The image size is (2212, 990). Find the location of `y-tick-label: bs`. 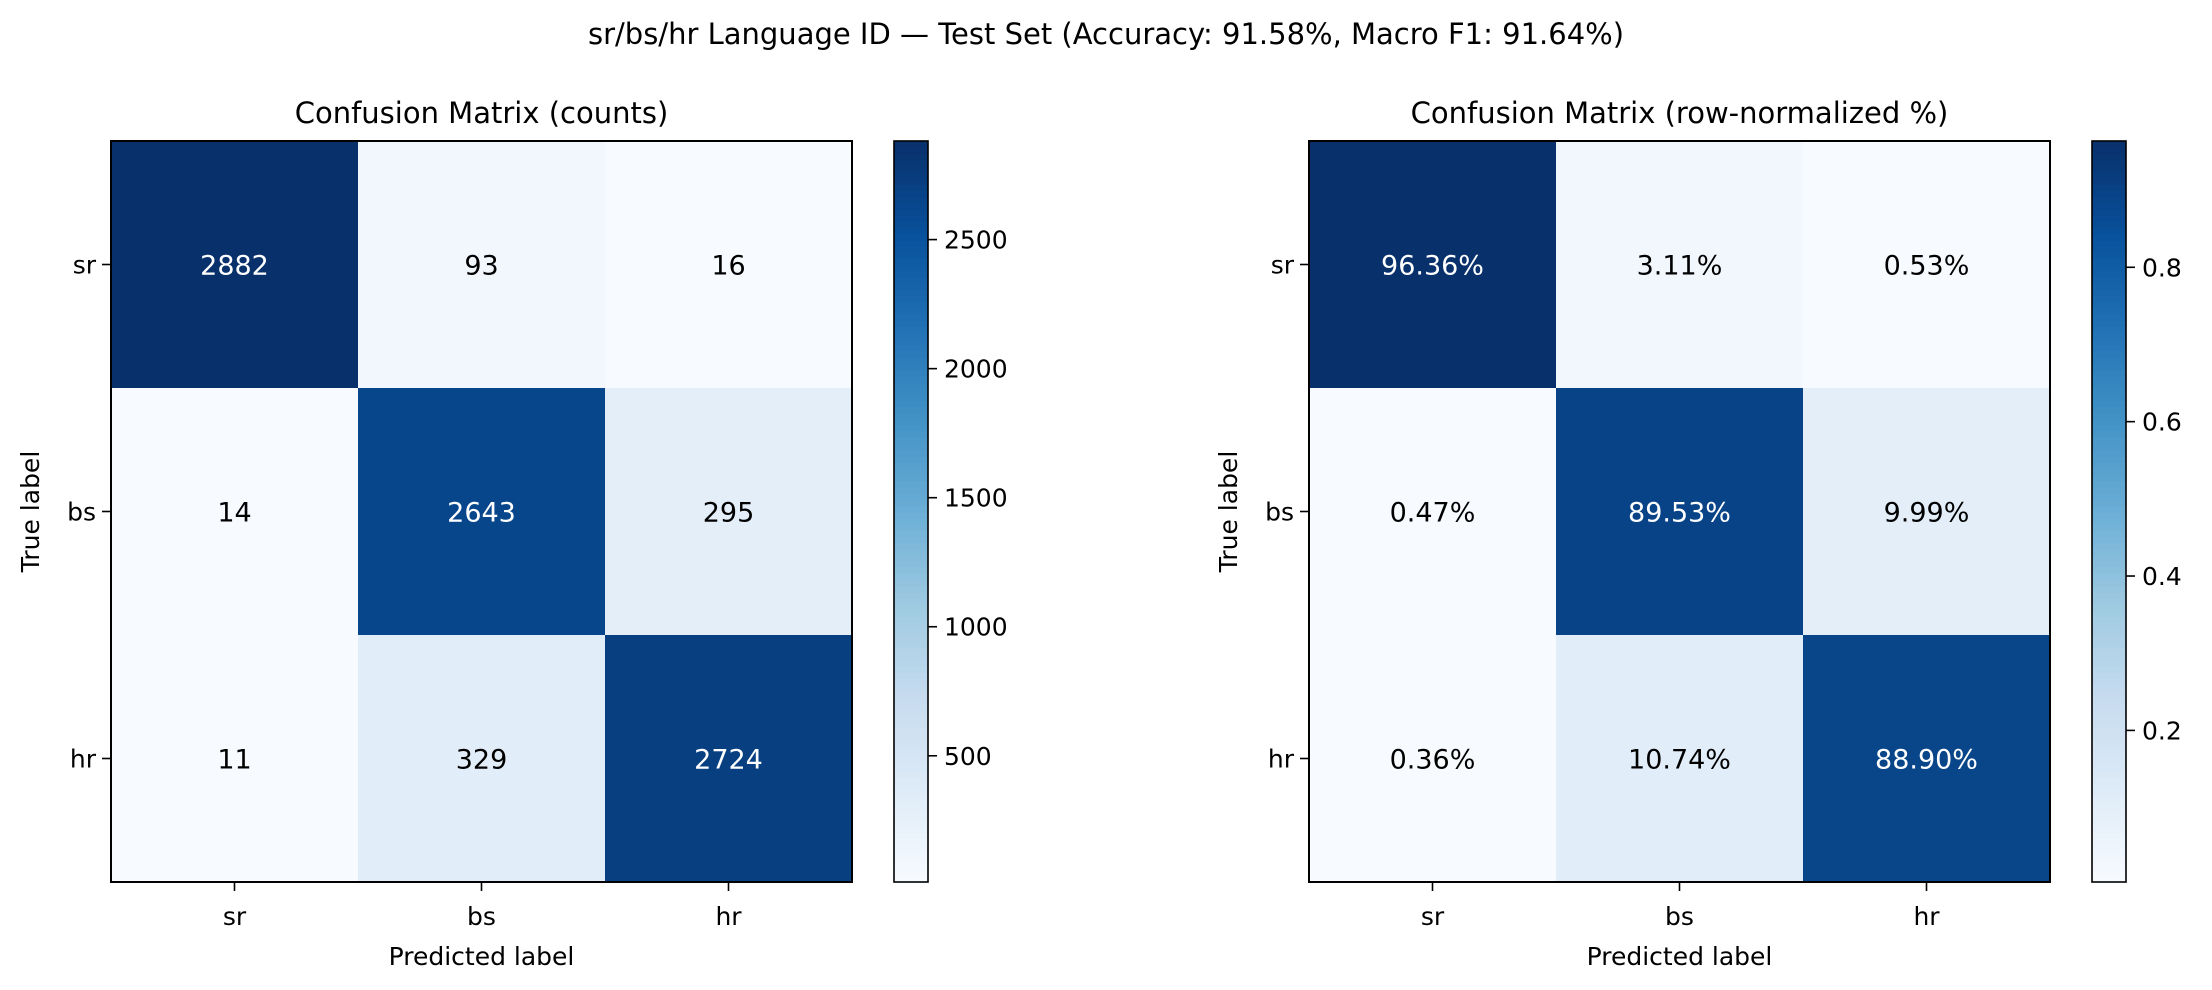

y-tick-label: bs is located at coordinates (81, 512).